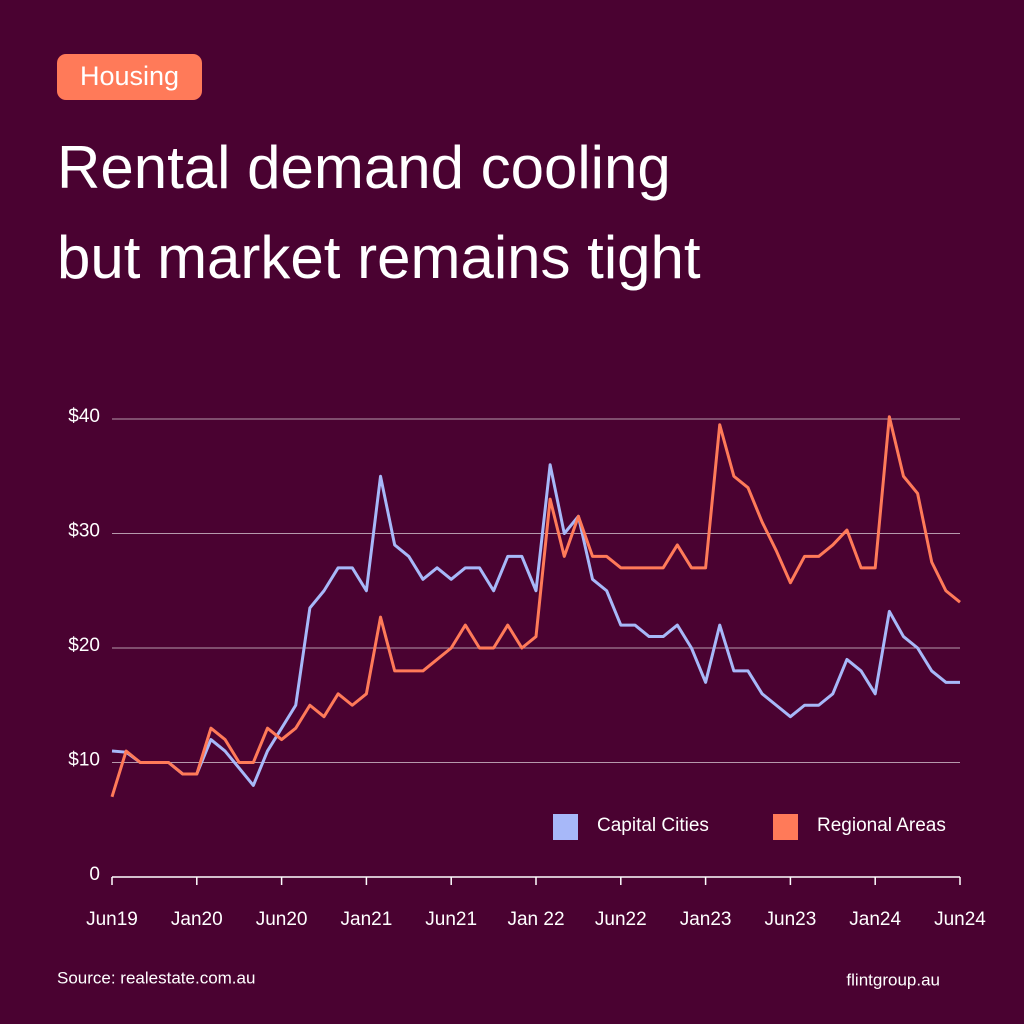  Describe the element at coordinates (875, 919) in the screenshot. I see `x-tick-label: Jan24` at that location.